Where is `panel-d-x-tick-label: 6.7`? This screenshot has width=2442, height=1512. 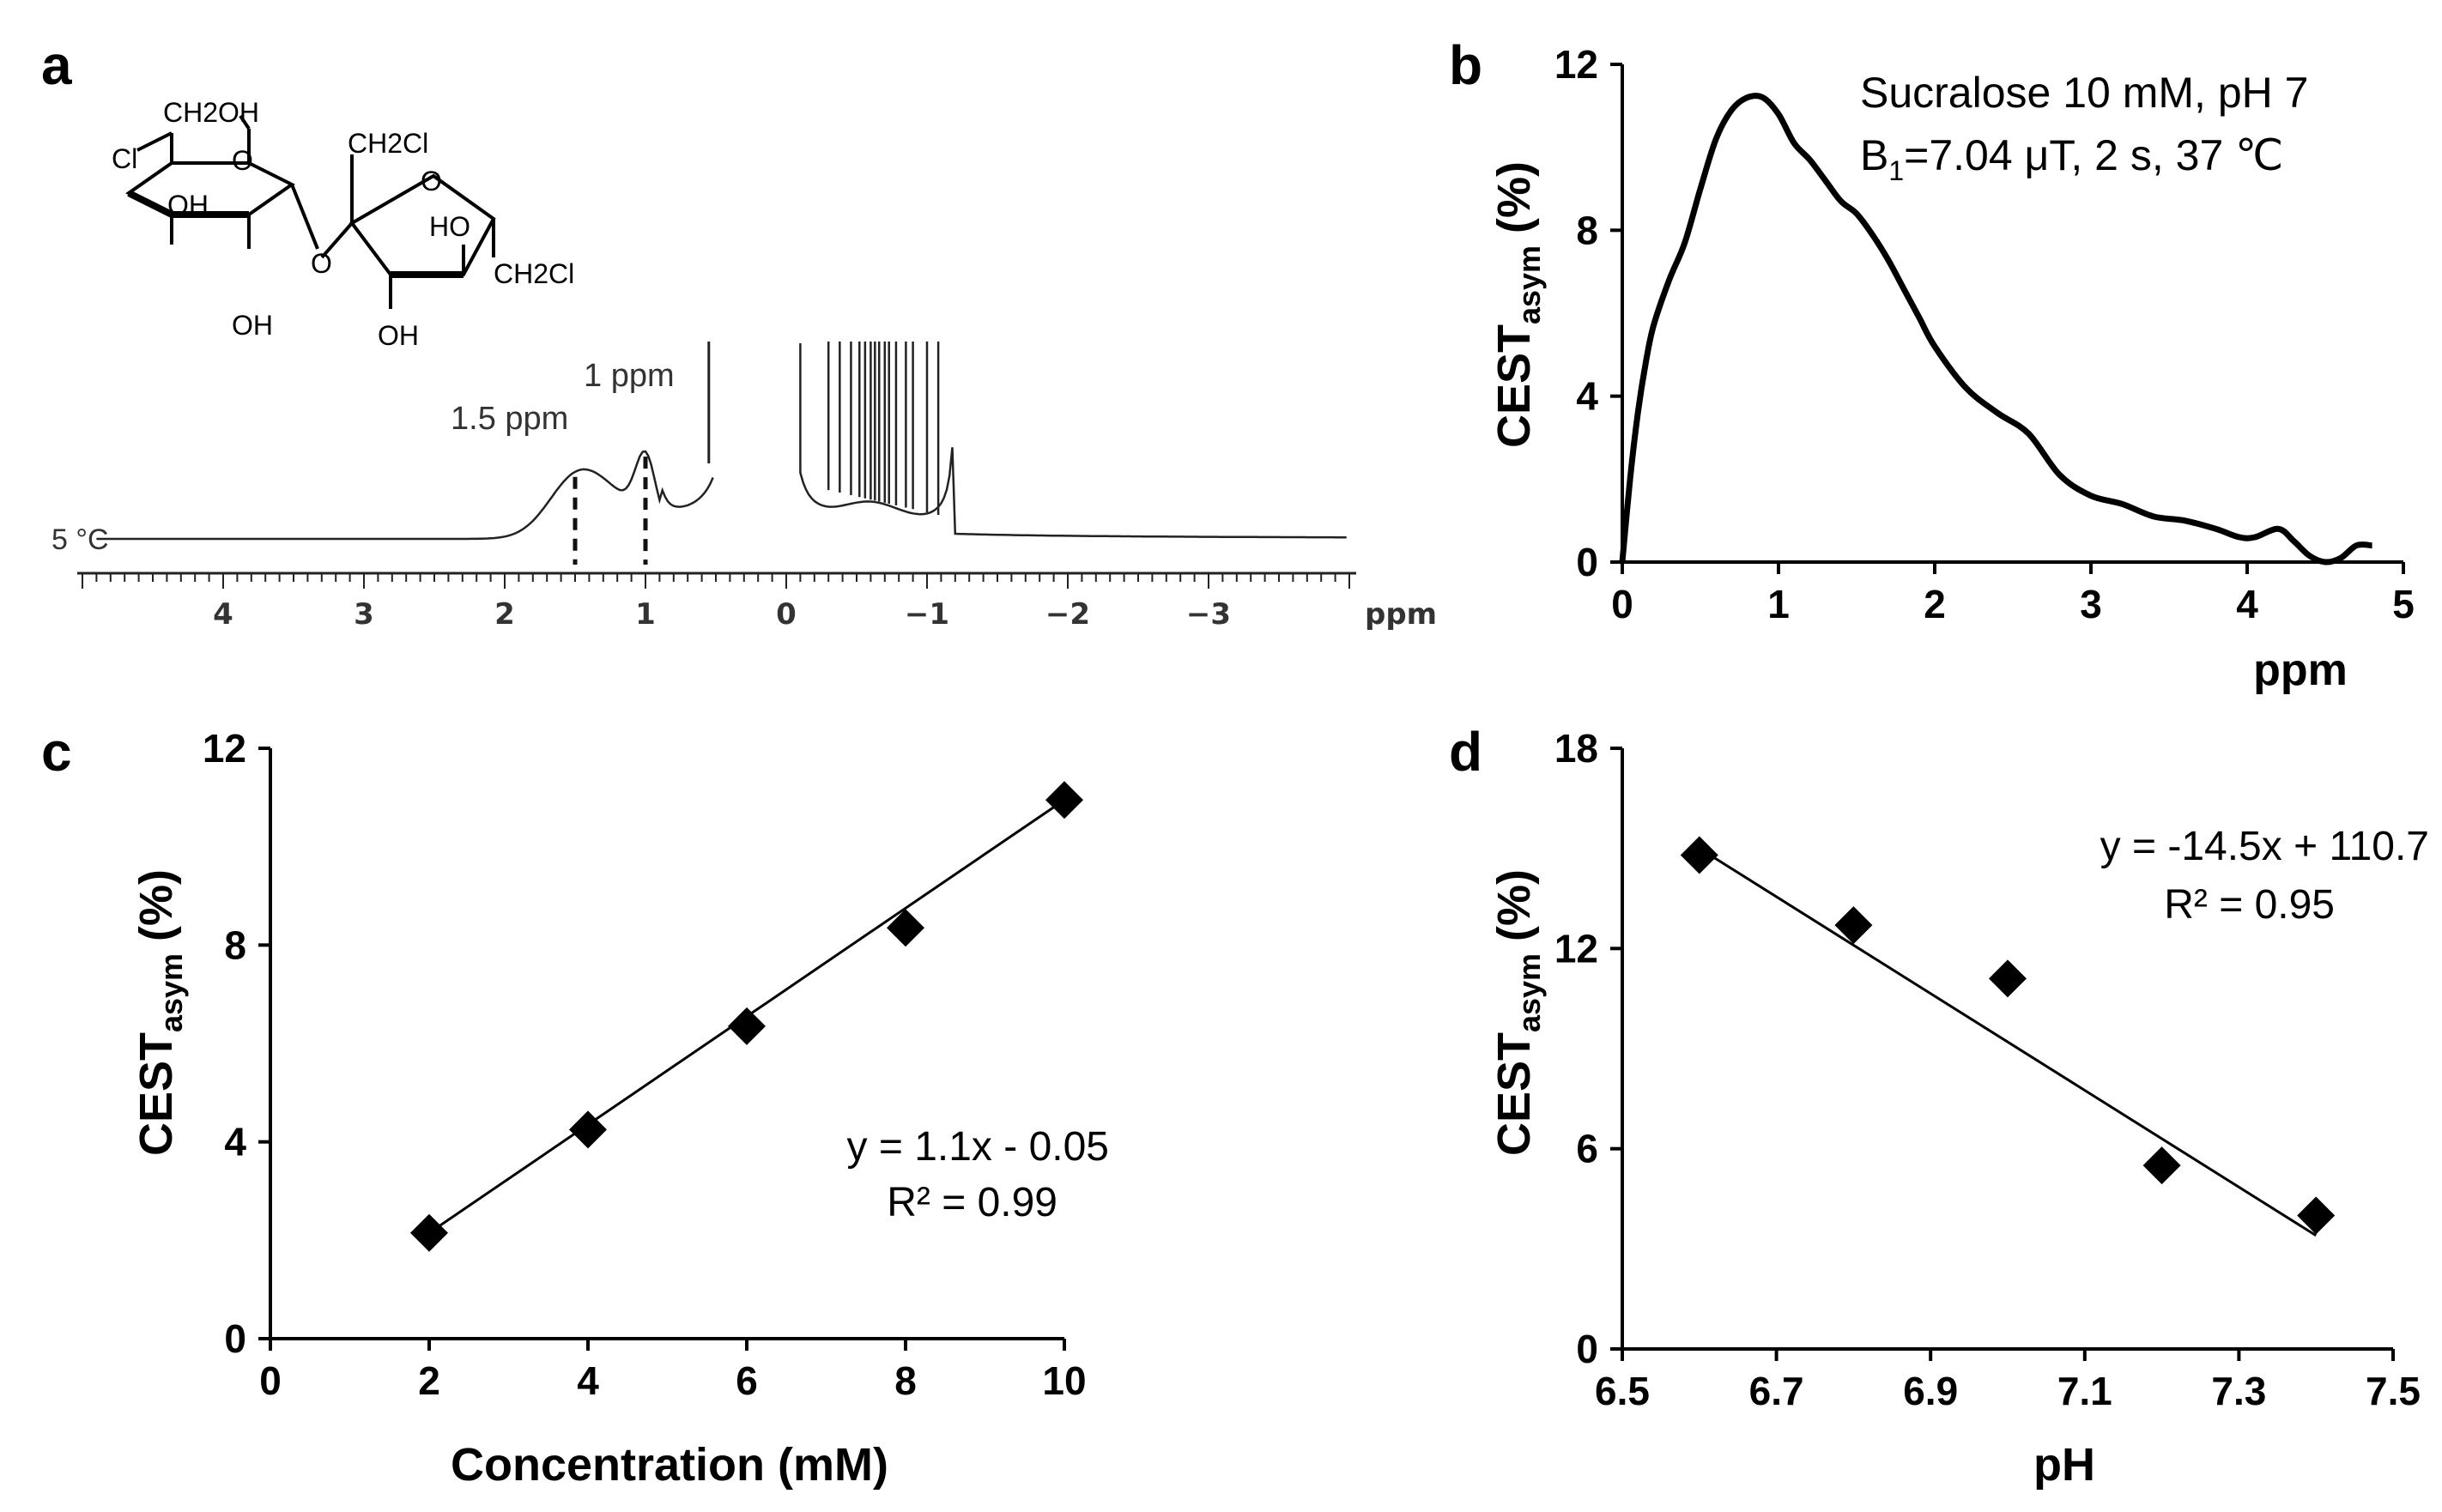
panel-d-x-tick-label: 6.7 is located at coordinates (1776, 1391).